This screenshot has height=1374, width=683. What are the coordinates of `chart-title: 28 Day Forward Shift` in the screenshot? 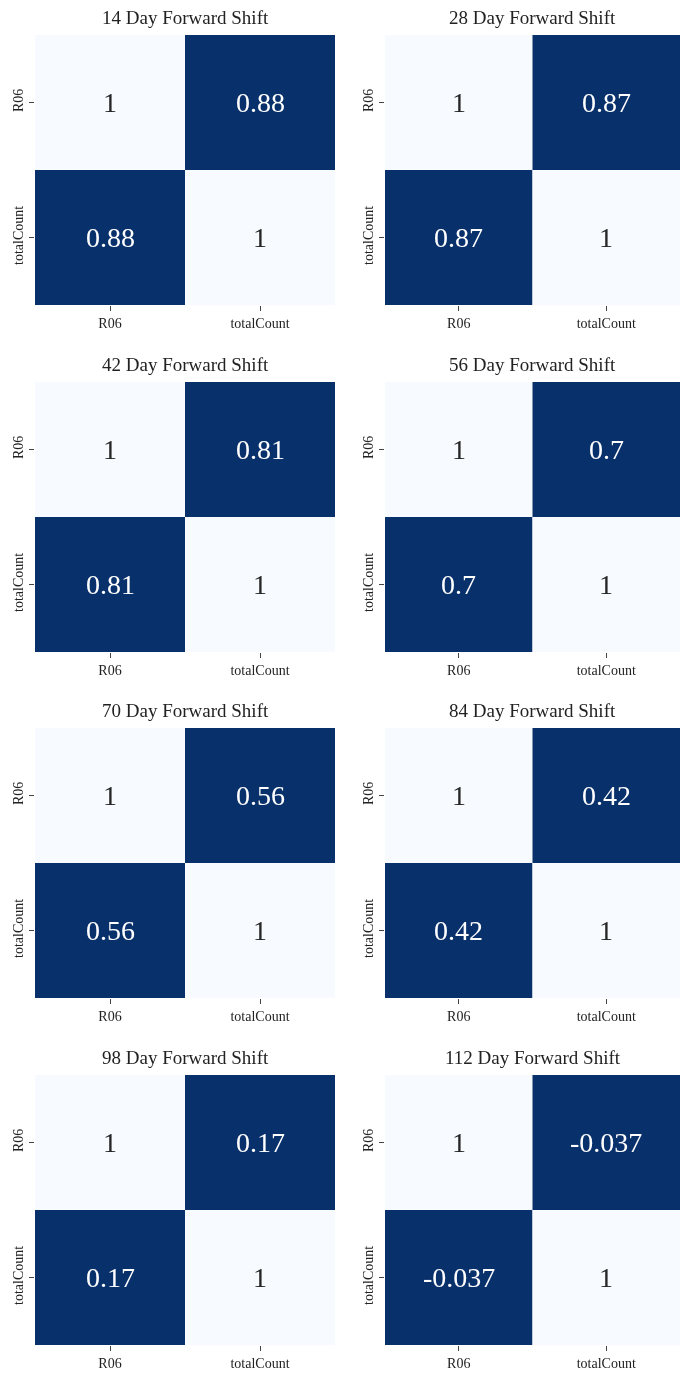 It's located at (532, 17).